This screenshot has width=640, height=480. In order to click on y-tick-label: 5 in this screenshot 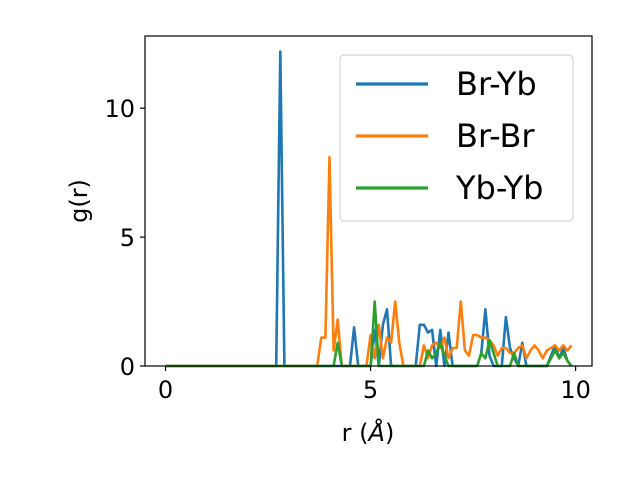, I will do `click(127, 238)`.